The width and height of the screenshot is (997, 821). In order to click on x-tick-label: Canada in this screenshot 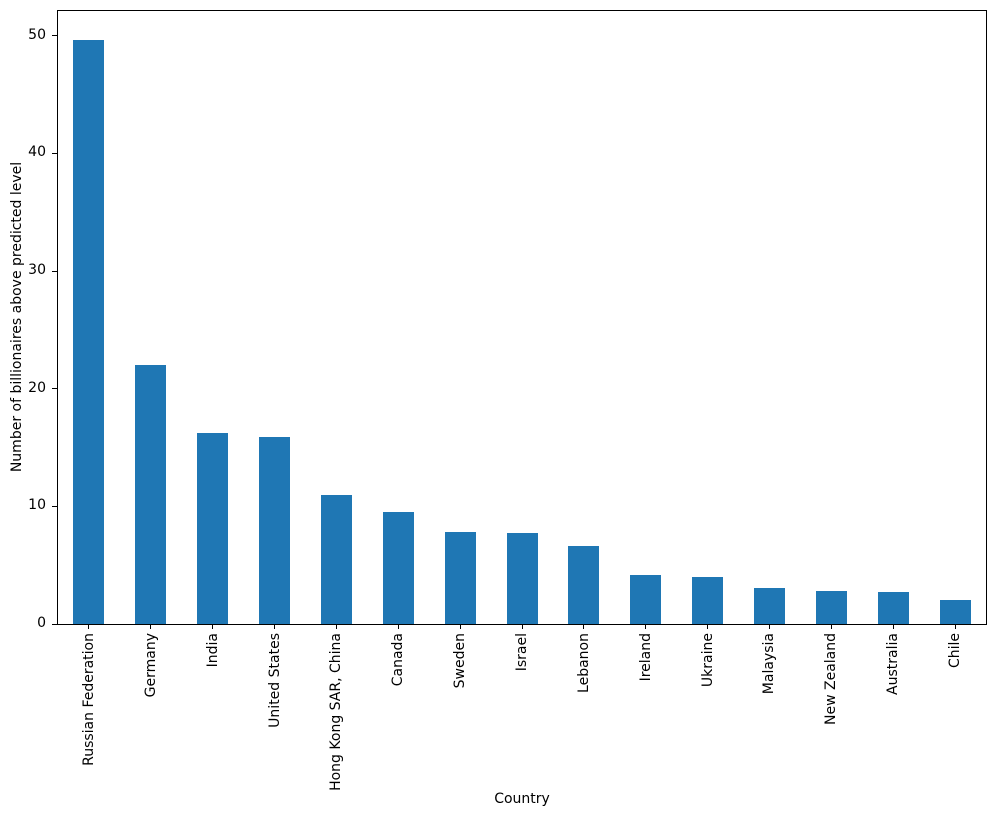, I will do `click(398, 660)`.